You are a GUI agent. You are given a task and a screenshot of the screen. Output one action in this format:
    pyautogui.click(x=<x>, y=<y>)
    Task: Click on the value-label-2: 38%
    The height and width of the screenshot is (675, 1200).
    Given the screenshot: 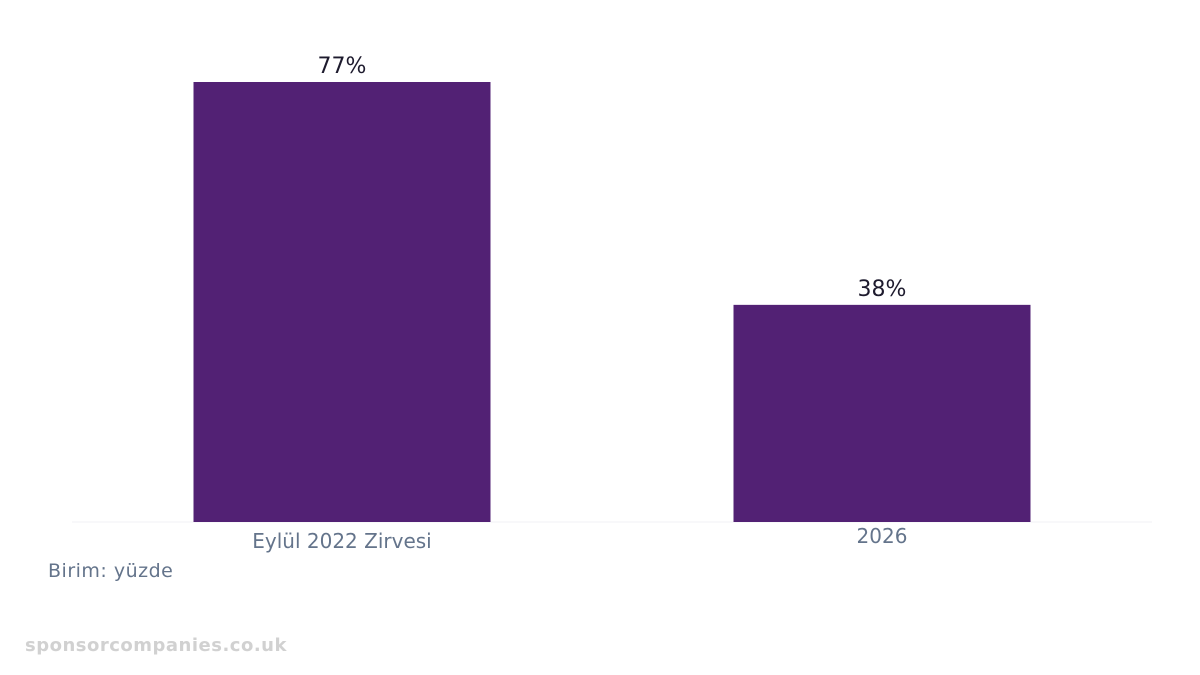 What is the action you would take?
    pyautogui.click(x=882, y=289)
    